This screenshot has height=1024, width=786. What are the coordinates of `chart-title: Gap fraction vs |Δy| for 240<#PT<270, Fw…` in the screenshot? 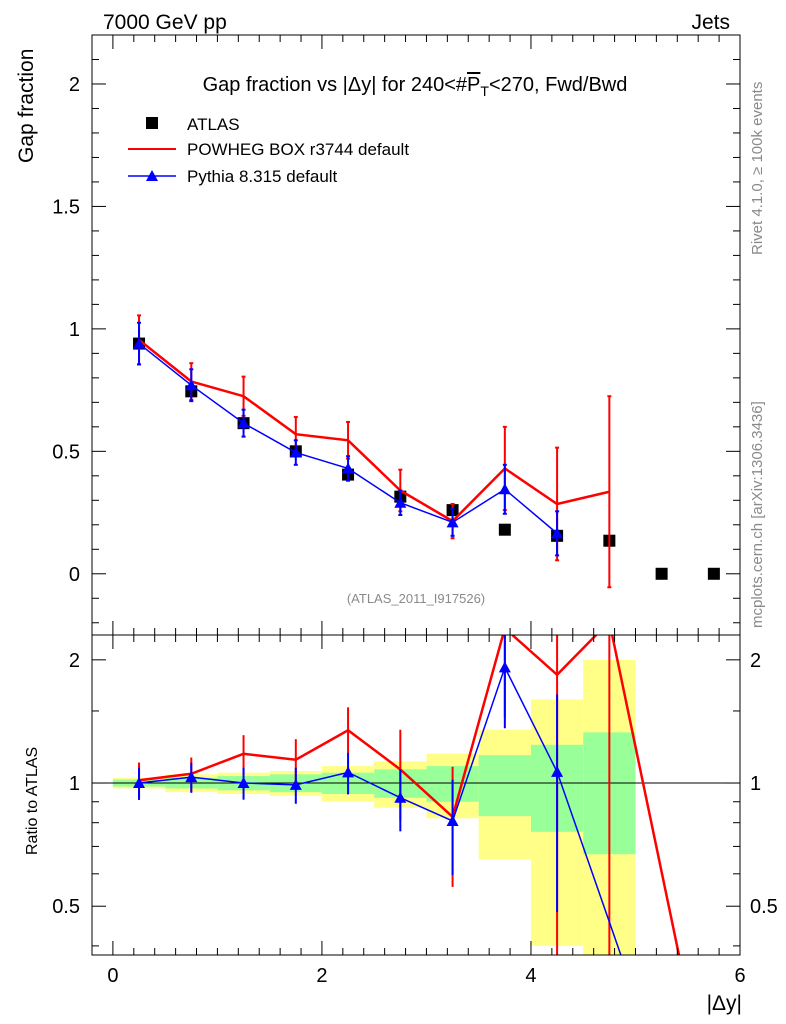 It's located at (415, 86).